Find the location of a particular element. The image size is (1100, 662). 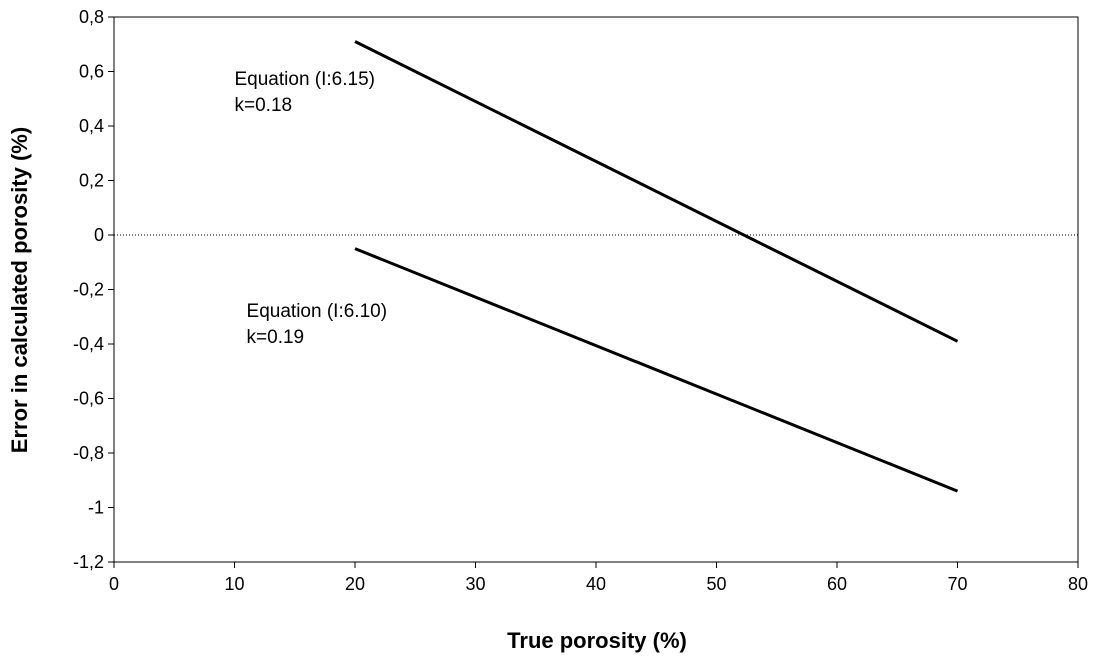

x-tick-label: 40 is located at coordinates (596, 584).